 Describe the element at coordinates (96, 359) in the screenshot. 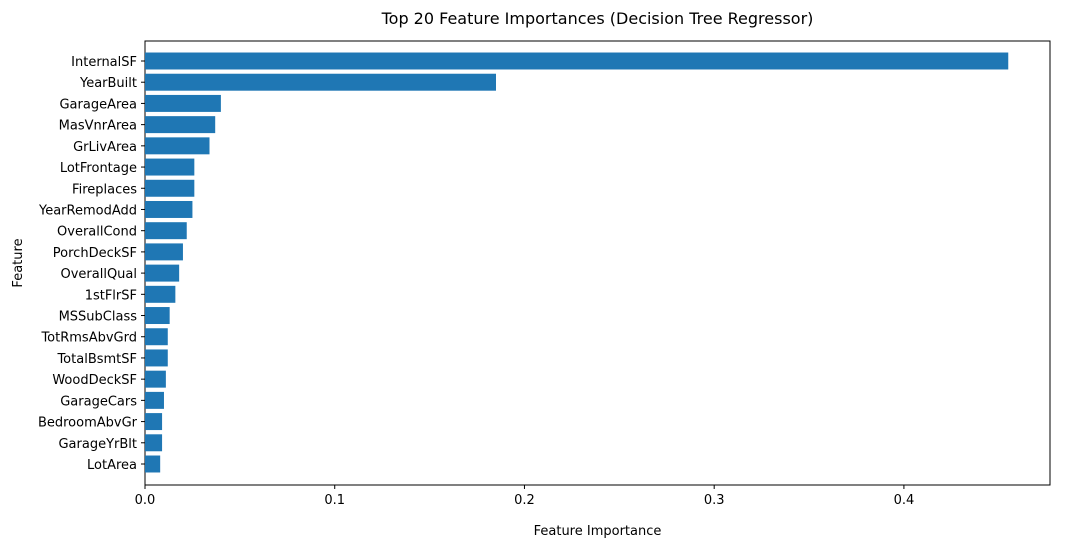

I see `y-tick-label: TotalBsmtSF` at that location.